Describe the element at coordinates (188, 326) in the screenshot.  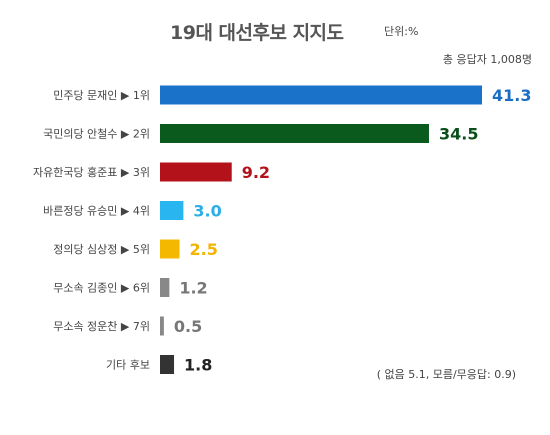
I see `value-label: 0.5` at that location.